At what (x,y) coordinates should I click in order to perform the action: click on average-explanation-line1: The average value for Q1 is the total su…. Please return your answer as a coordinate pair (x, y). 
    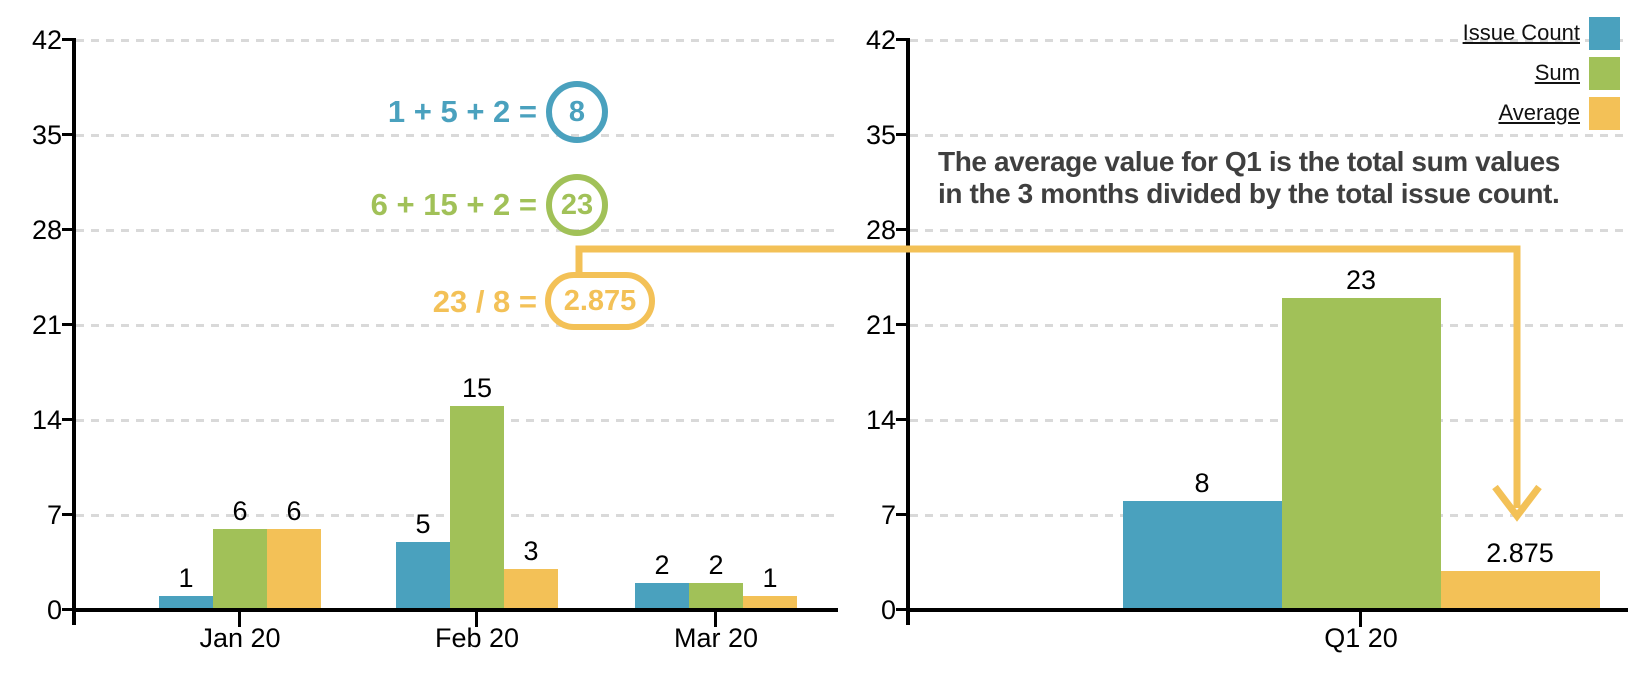
    Looking at the image, I should click on (1249, 161).